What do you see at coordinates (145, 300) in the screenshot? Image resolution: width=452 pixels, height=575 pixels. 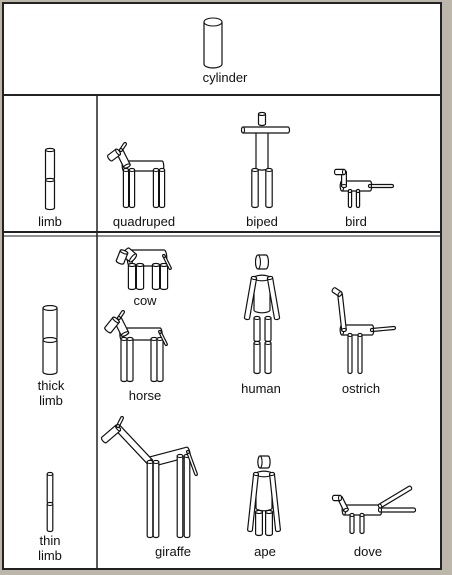 I see `label-cow: cow` at bounding box center [145, 300].